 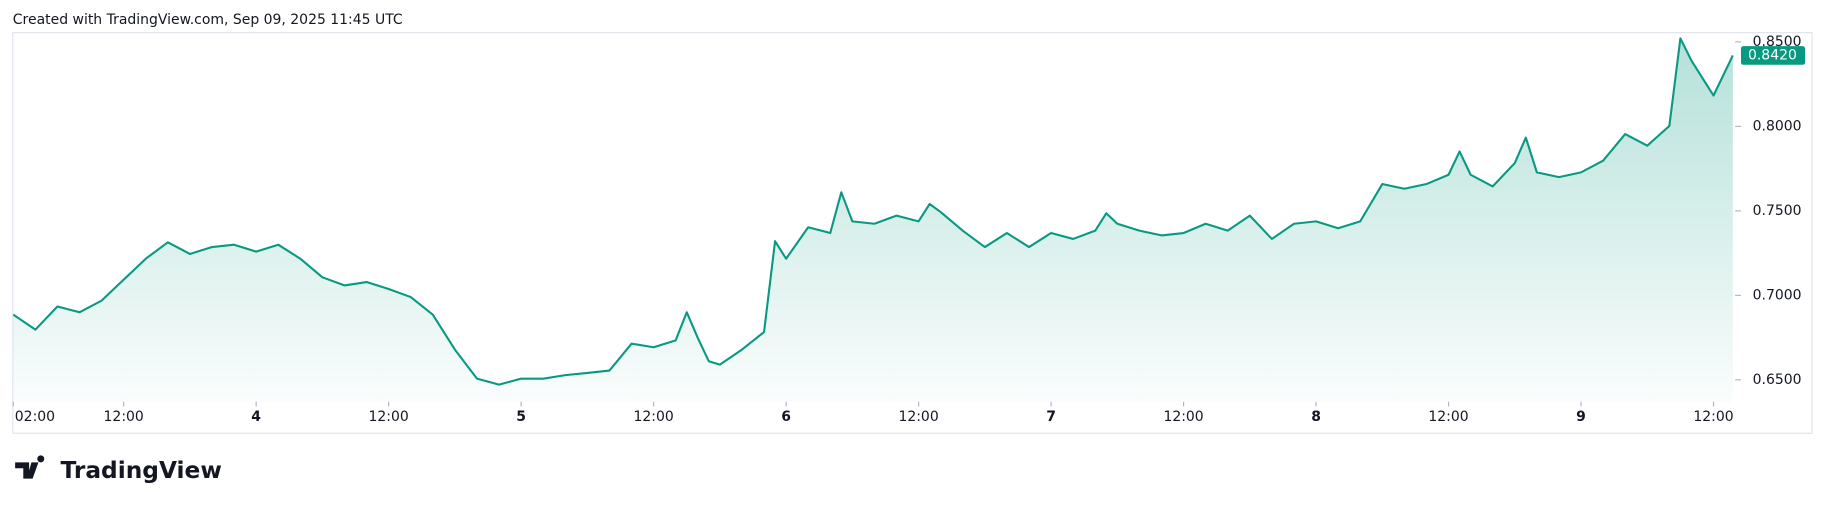 I want to click on x-tick-label: 5, so click(x=521, y=417).